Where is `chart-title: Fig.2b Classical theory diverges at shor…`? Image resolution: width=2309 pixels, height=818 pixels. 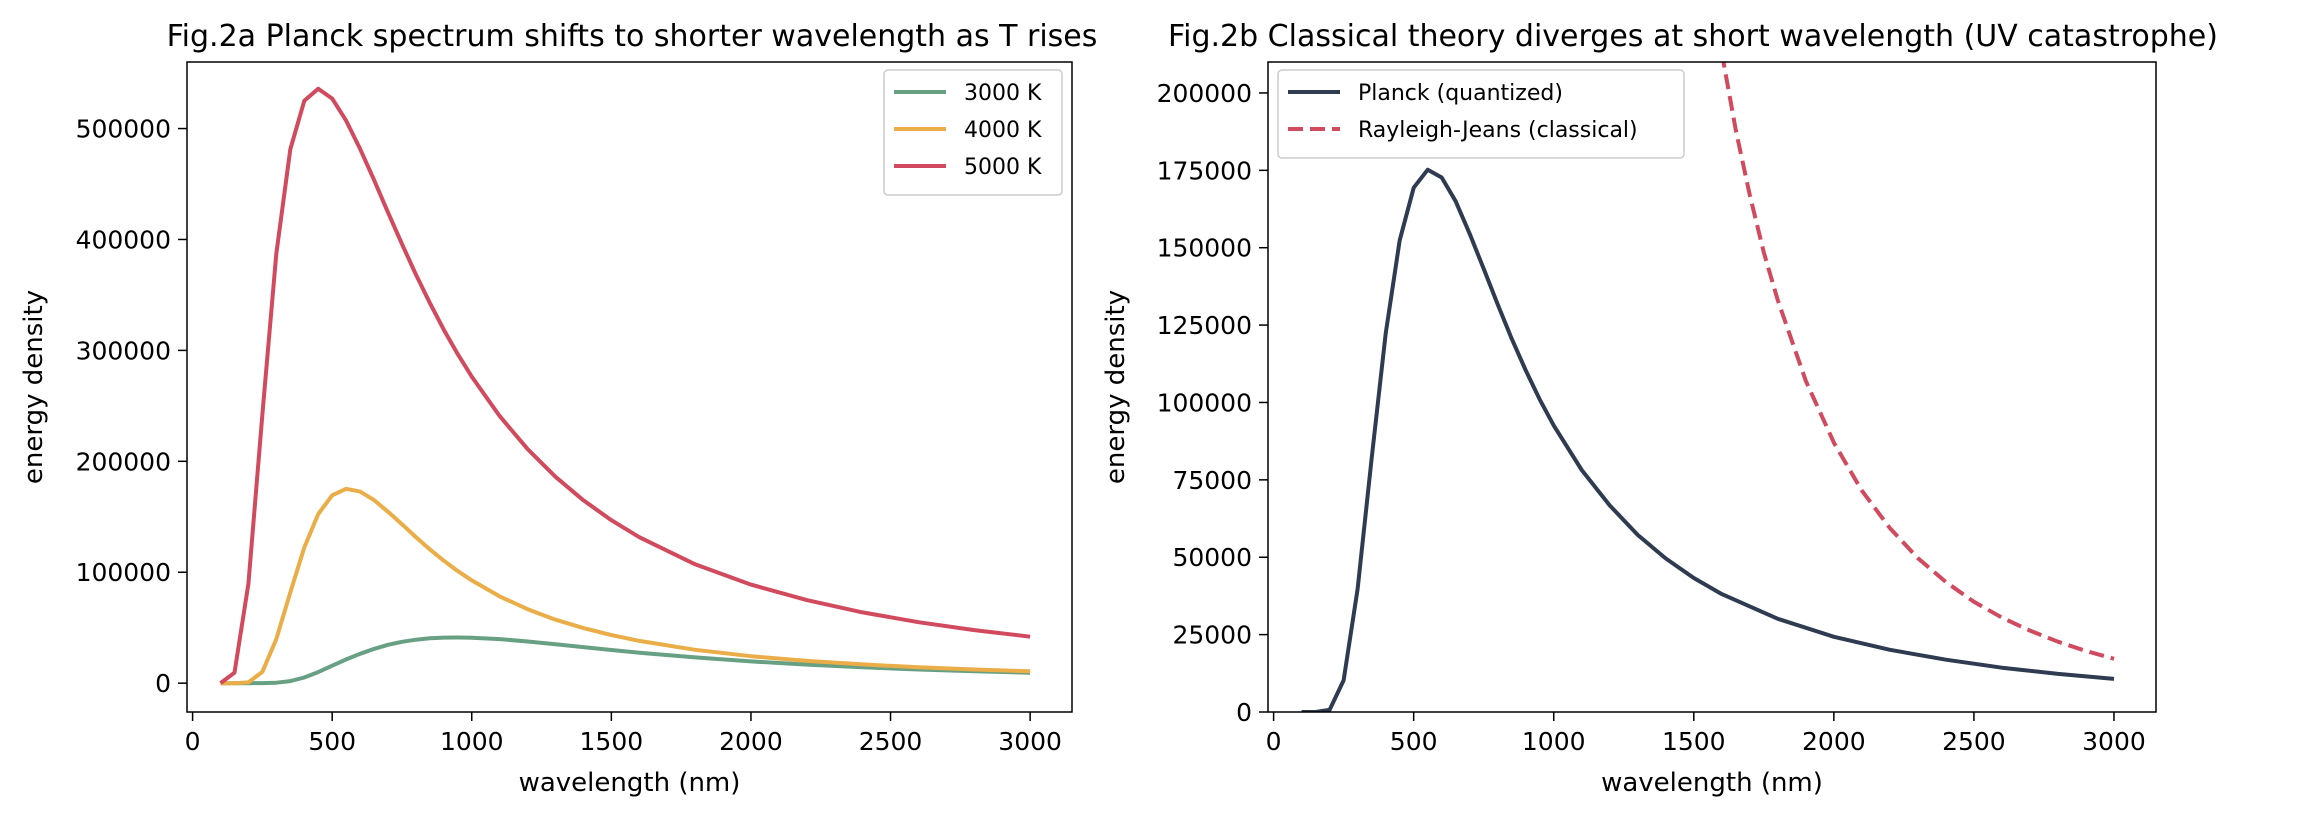
chart-title: Fig.2b Classical theory diverges at shor… is located at coordinates (1693, 36).